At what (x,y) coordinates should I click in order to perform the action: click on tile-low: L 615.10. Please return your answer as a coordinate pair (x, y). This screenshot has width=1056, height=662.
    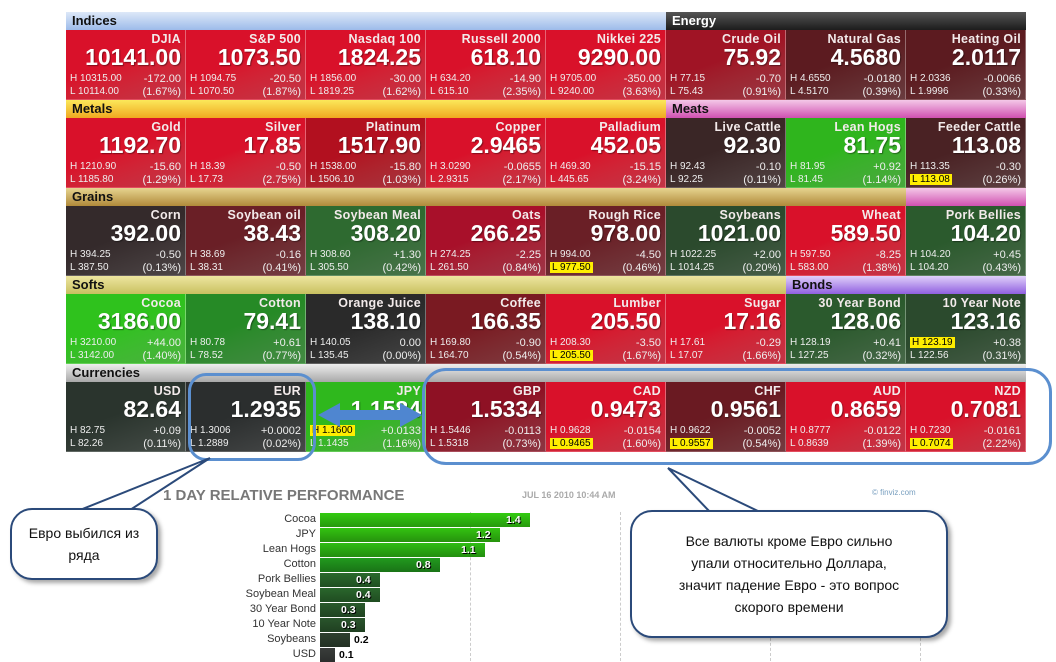
    Looking at the image, I should click on (449, 91).